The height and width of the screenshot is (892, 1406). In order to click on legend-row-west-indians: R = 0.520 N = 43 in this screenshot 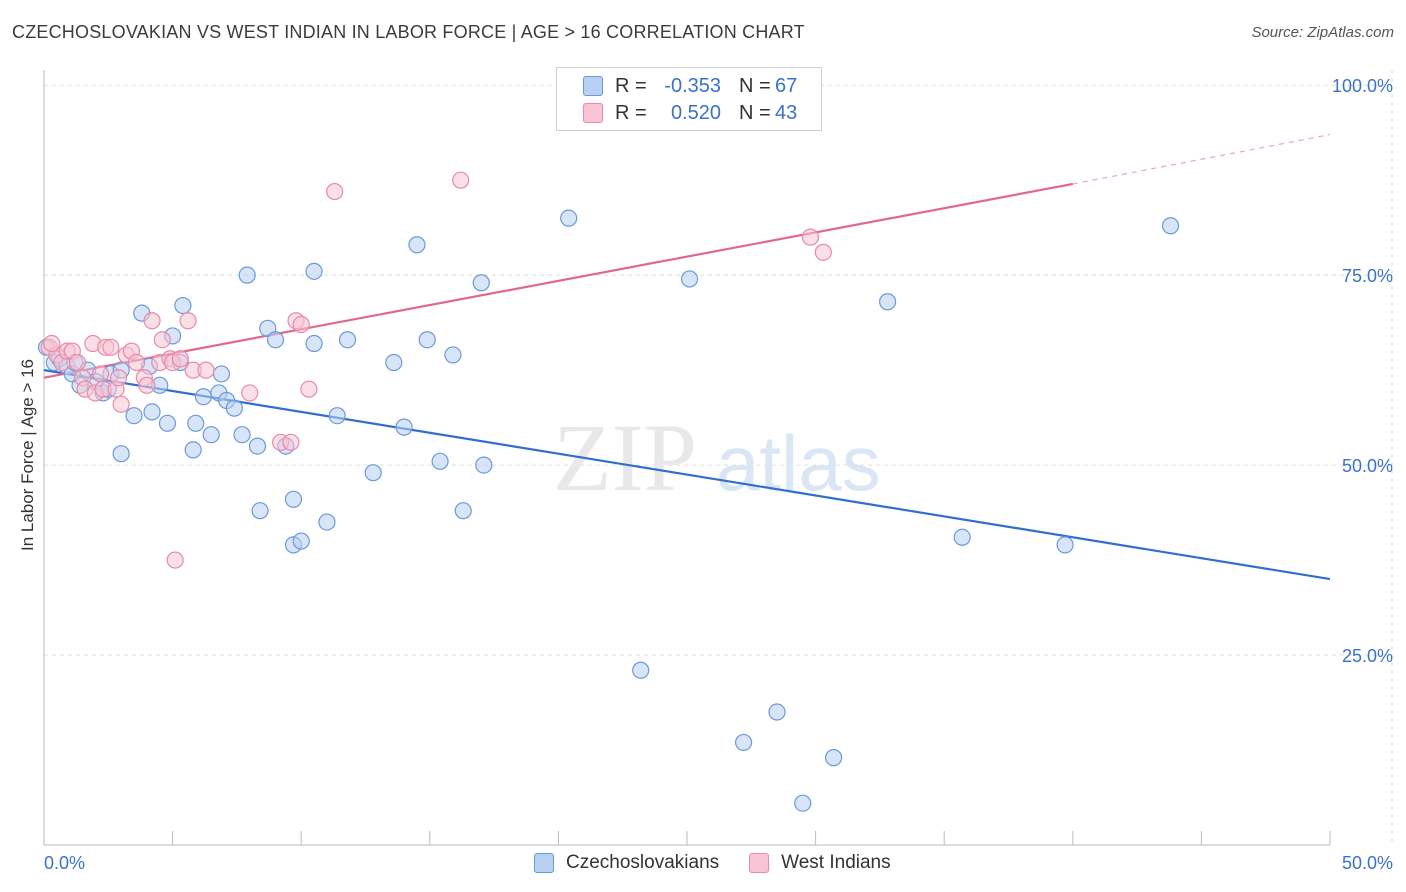, I will do `click(690, 113)`.